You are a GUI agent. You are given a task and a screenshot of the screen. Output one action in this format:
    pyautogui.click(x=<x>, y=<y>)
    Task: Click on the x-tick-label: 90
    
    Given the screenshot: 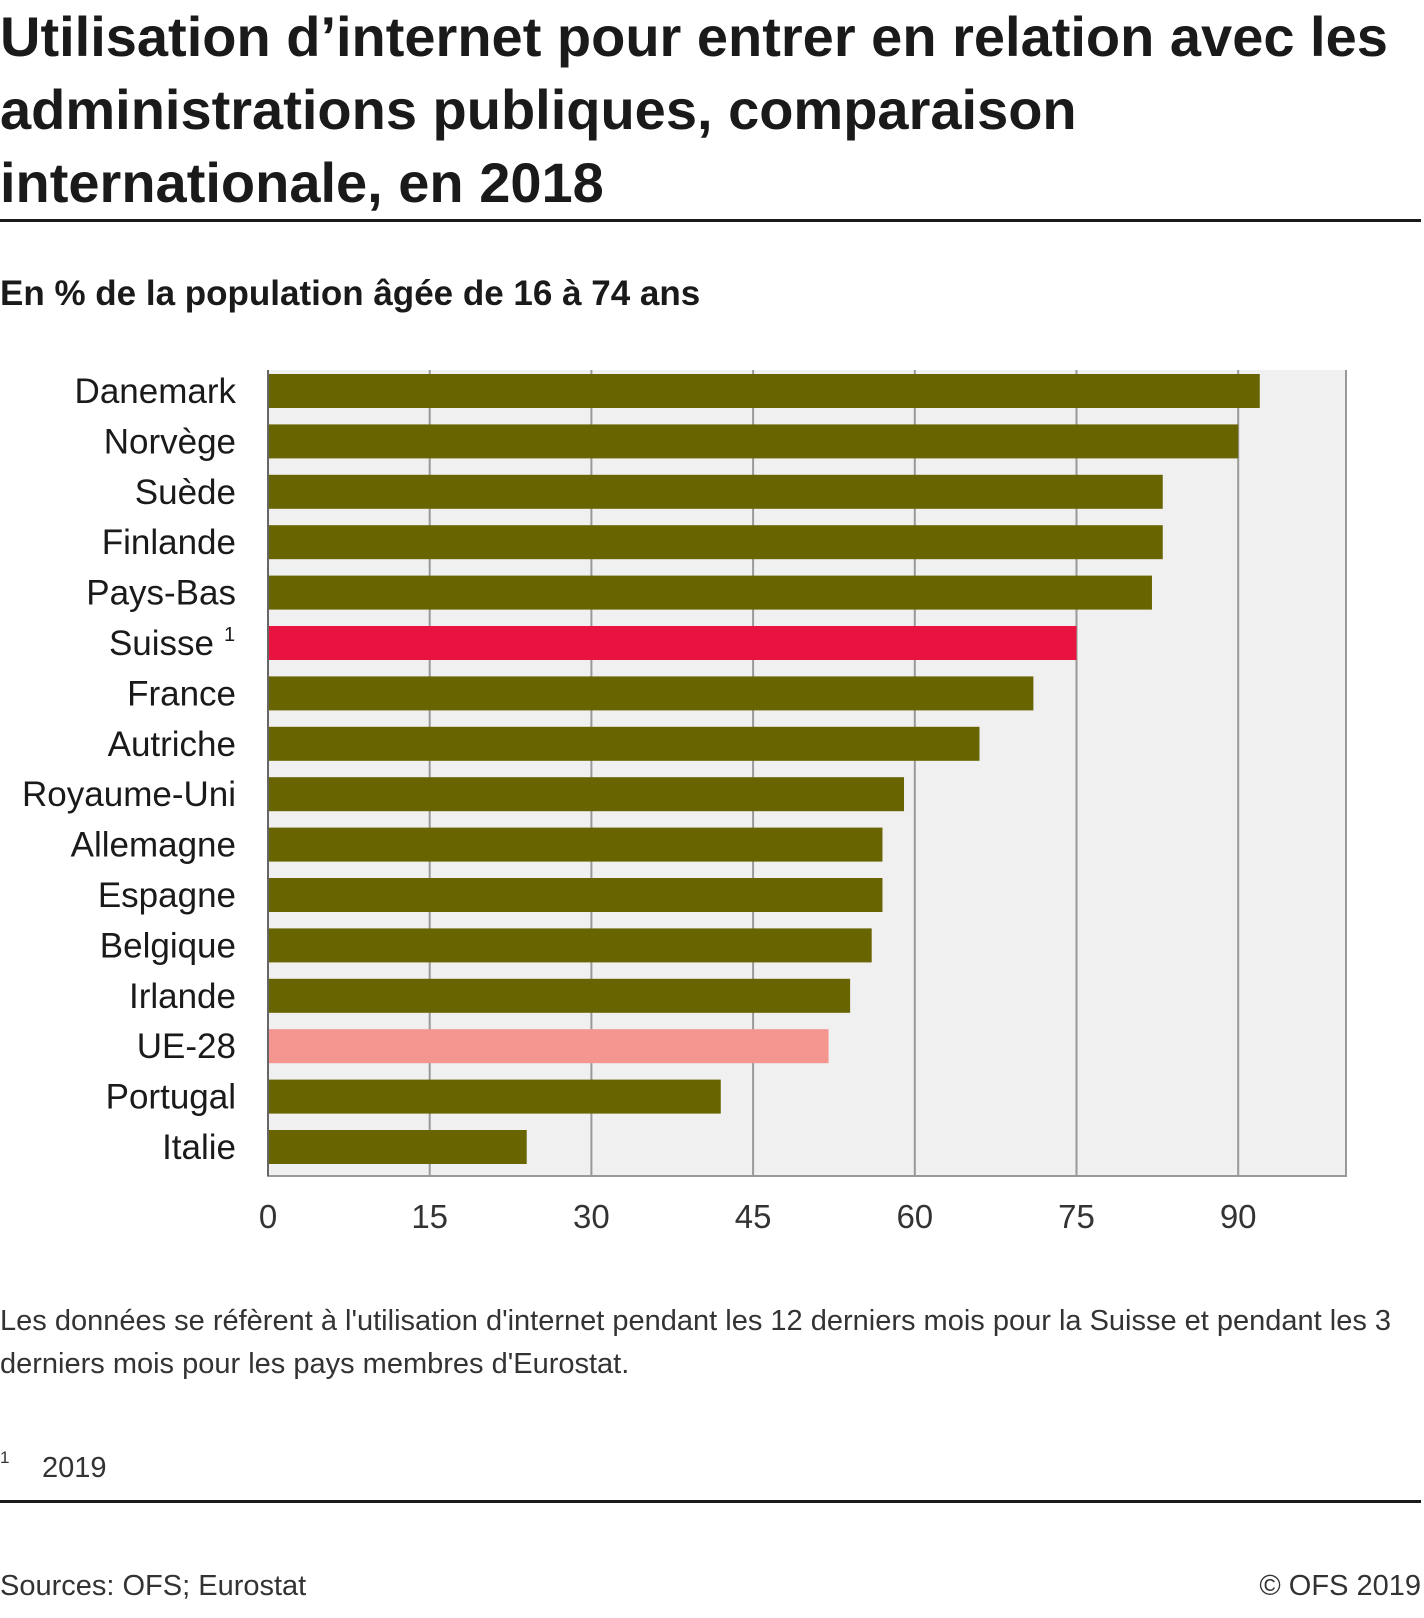 What is the action you would take?
    pyautogui.click(x=1238, y=1216)
    